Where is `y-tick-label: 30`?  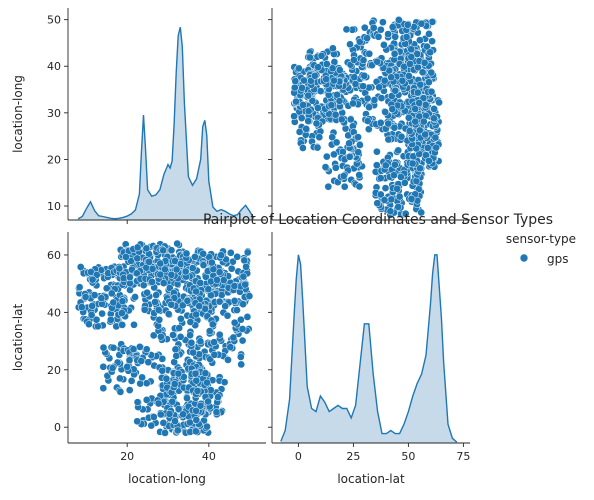
y-tick-label: 30 is located at coordinates (54, 113).